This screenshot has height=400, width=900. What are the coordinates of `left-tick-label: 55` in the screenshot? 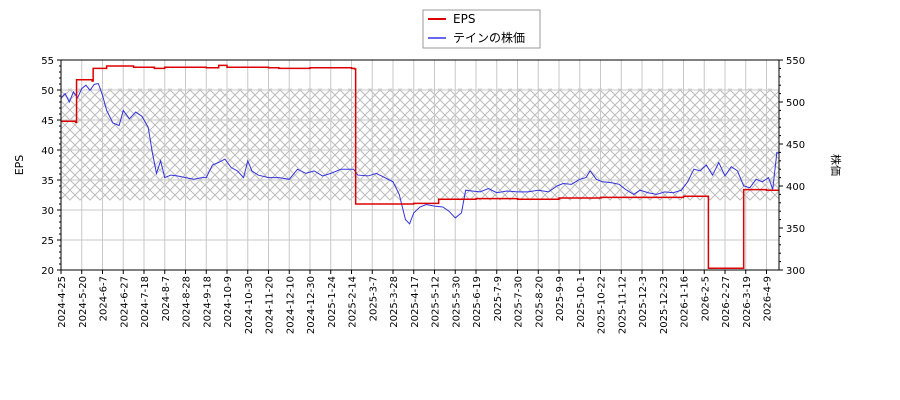 It's located at (47, 61).